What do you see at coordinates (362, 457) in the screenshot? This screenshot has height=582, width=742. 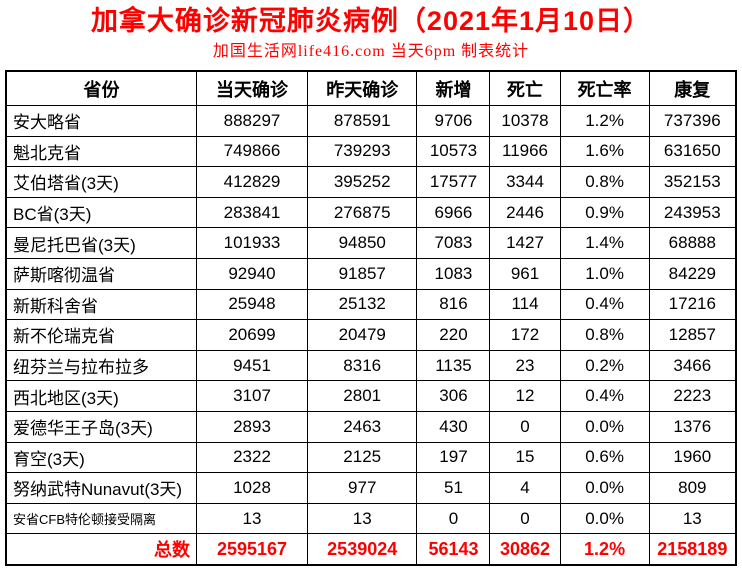 I see `cell-yesterday: 2125` at bounding box center [362, 457].